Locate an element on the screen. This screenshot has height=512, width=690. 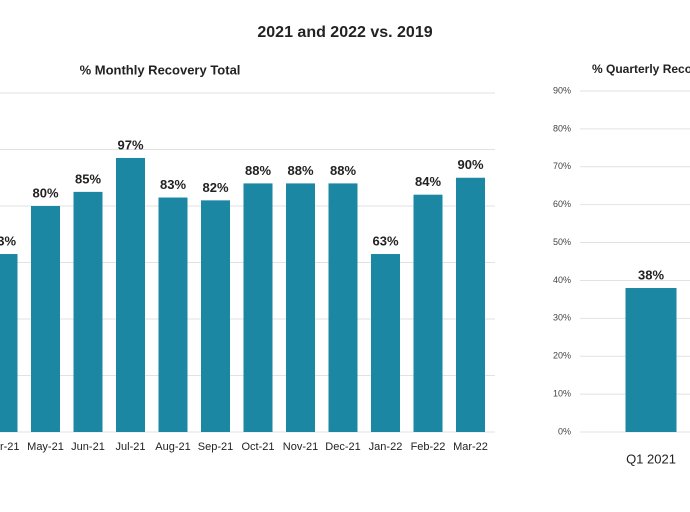
data-label: 84% is located at coordinates (428, 181).